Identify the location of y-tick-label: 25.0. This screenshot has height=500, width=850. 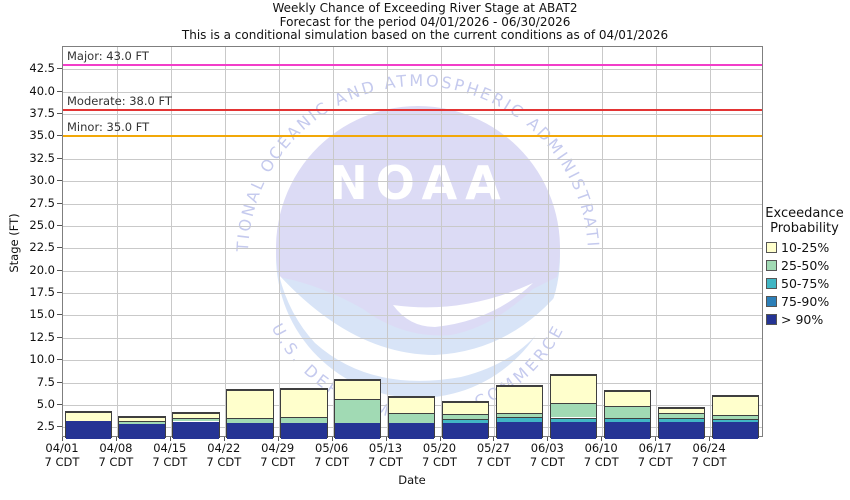
(42, 224).